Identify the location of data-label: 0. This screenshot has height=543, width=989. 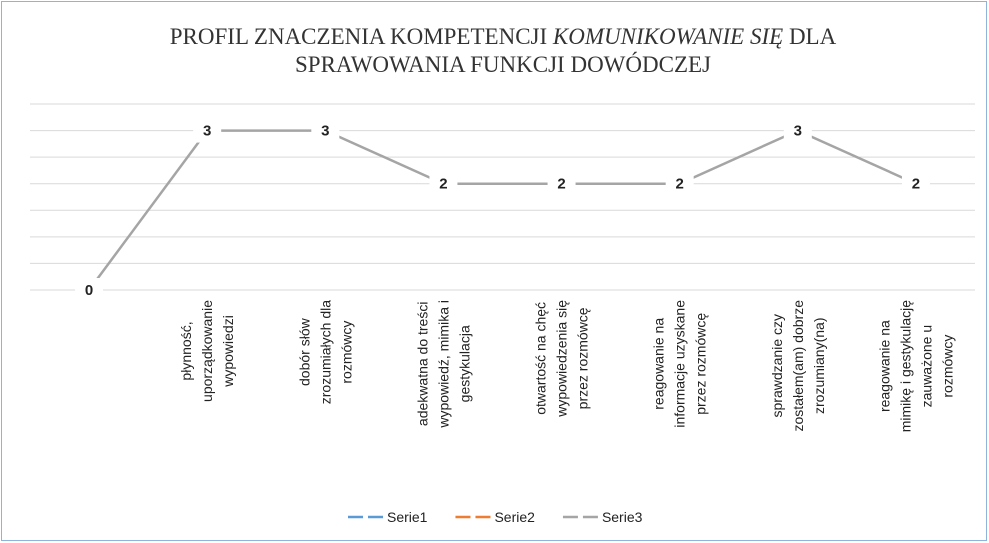
(89, 290).